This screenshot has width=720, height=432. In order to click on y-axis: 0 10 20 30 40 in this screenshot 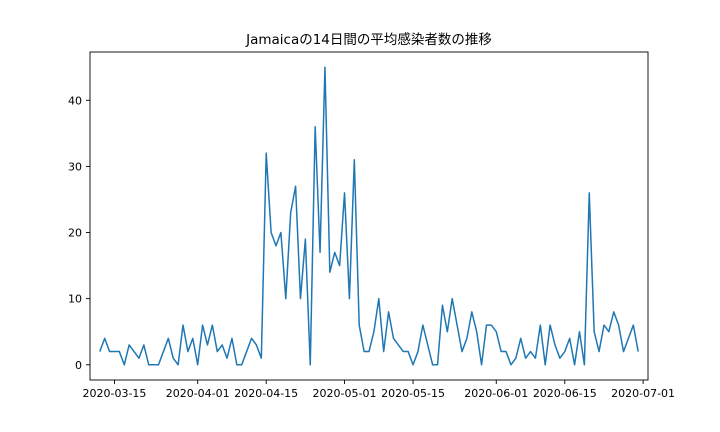, I will do `click(79, 233)`.